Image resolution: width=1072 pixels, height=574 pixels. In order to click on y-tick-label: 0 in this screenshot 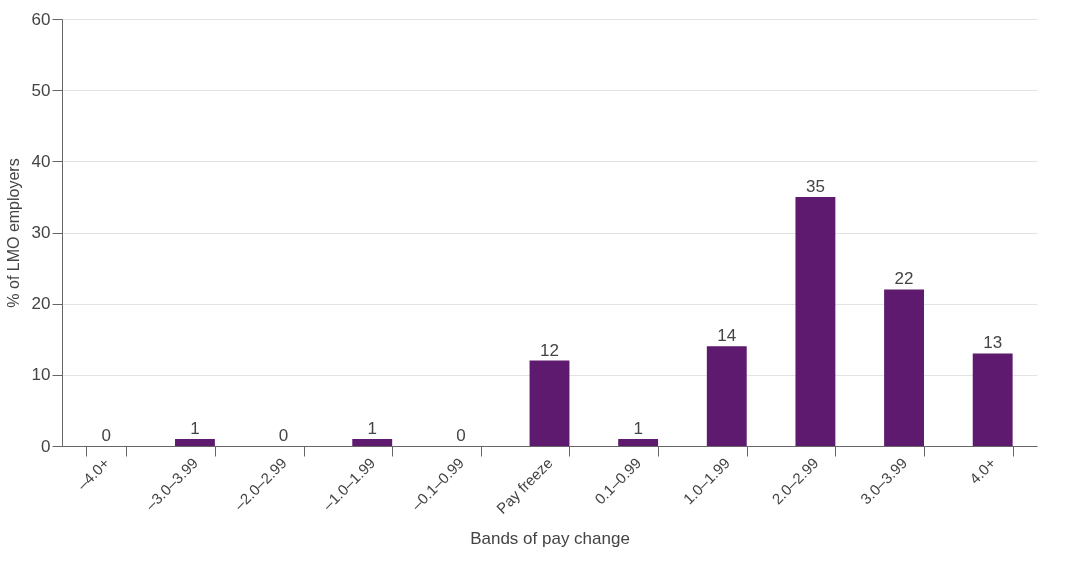, I will do `click(46, 446)`.